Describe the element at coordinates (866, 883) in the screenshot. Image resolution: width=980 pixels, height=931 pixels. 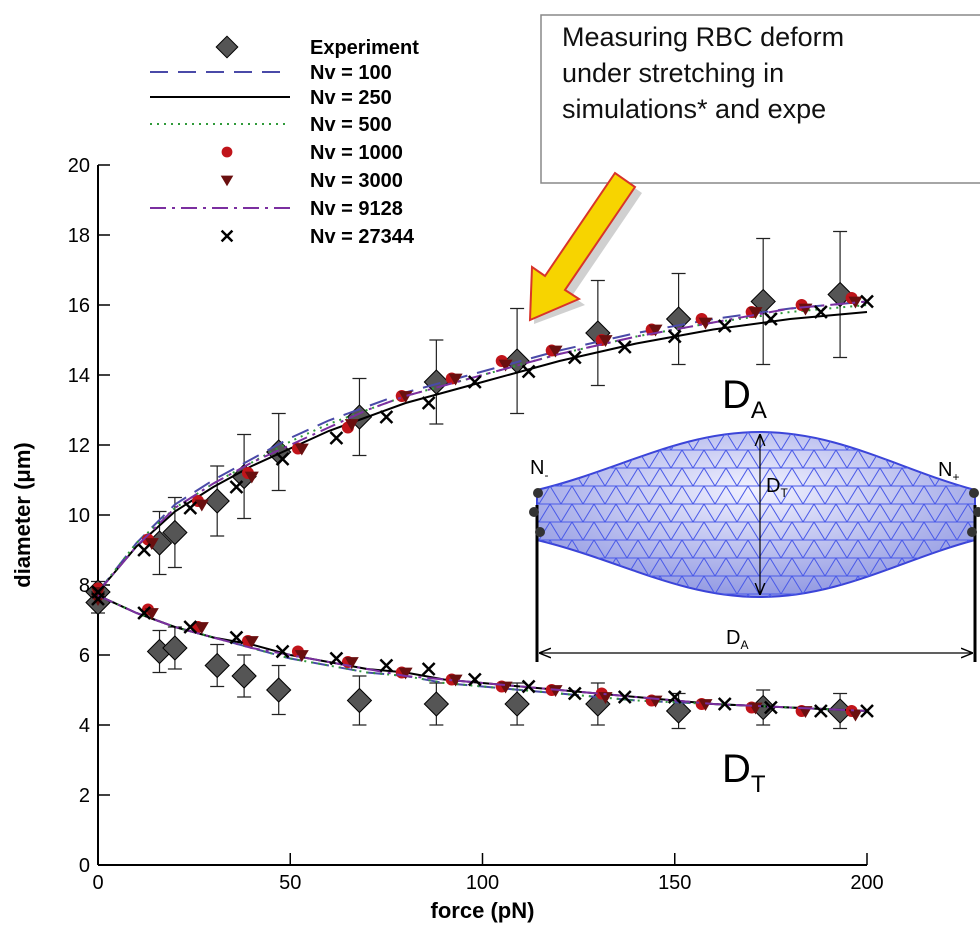
I see `x-tick-label: 200` at that location.